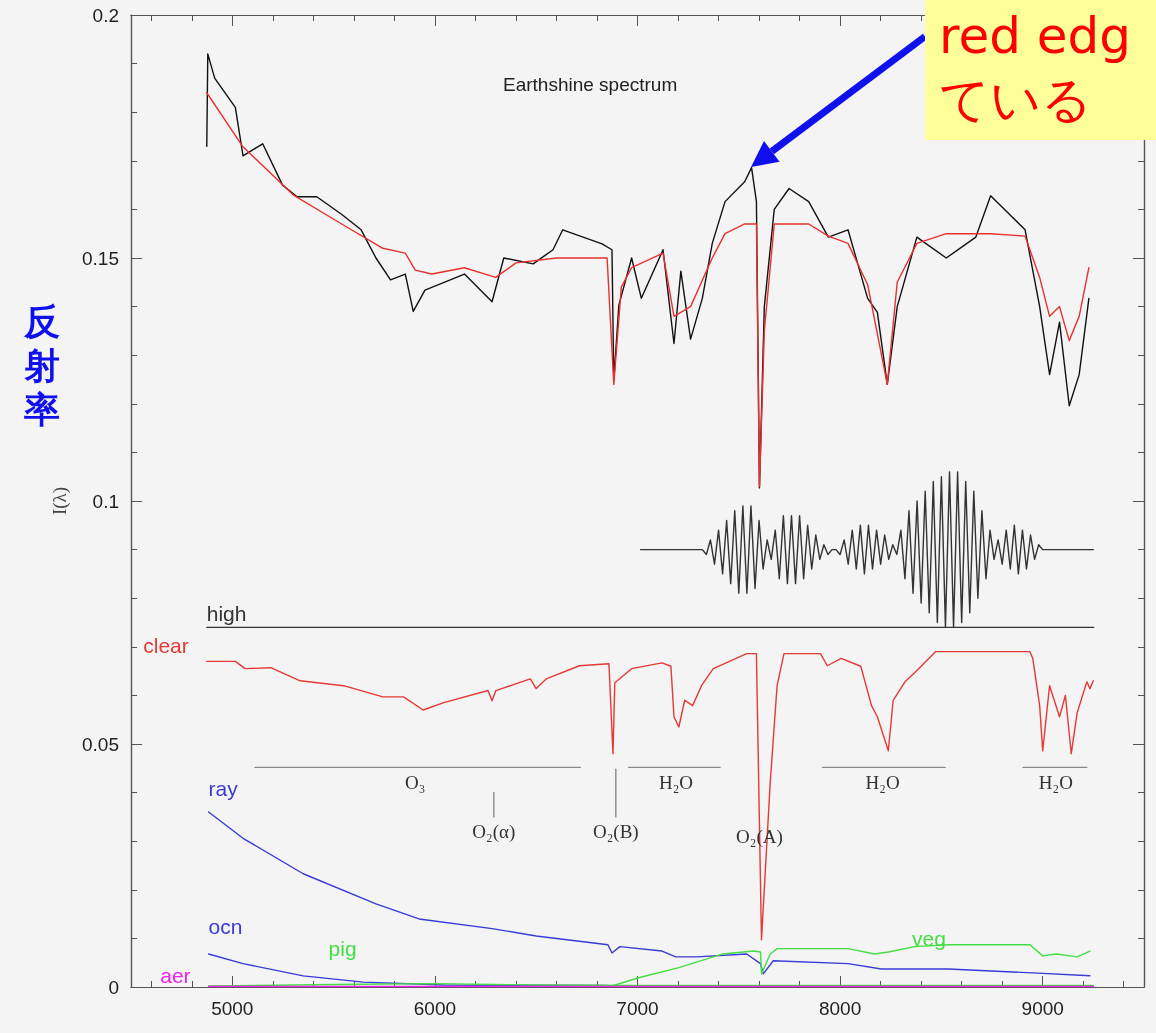  I want to click on series-label: veg, so click(928, 939).